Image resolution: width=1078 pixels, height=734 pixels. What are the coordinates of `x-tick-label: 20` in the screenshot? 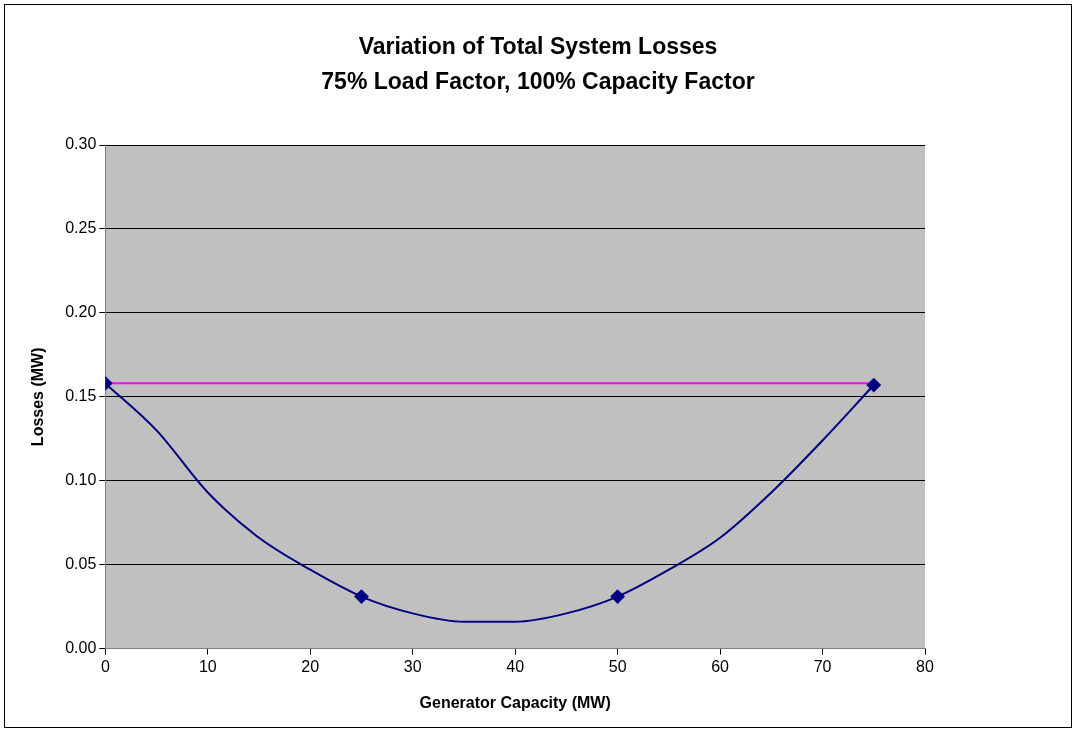 It's located at (310, 666).